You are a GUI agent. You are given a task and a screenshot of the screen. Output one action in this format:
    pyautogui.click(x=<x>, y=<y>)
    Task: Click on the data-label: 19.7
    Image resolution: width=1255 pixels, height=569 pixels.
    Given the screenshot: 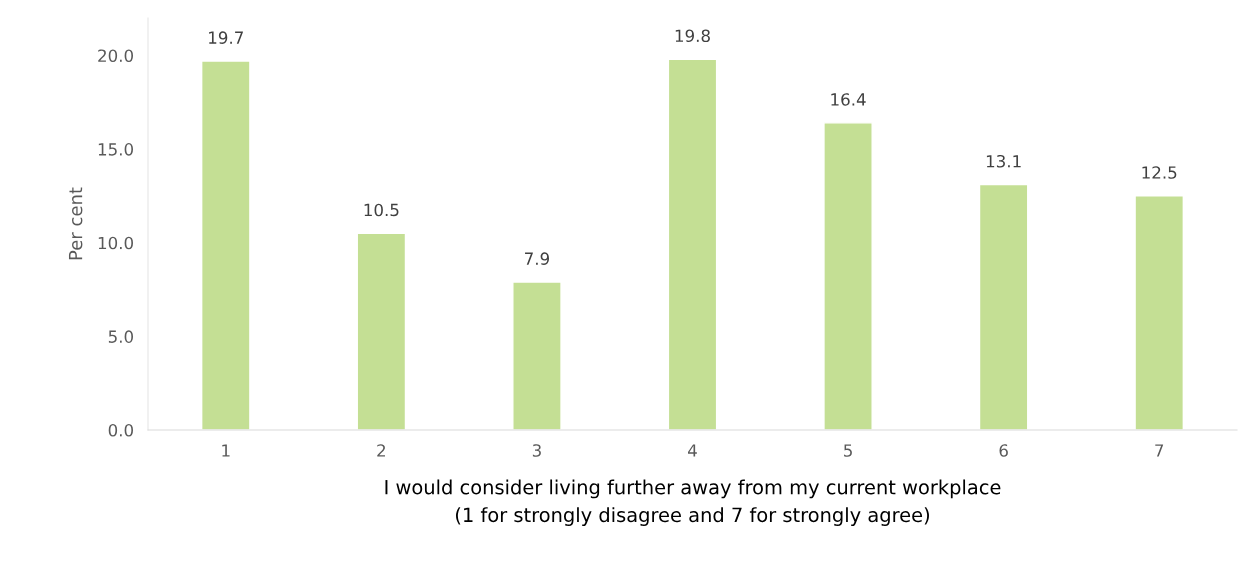 What is the action you would take?
    pyautogui.click(x=226, y=37)
    